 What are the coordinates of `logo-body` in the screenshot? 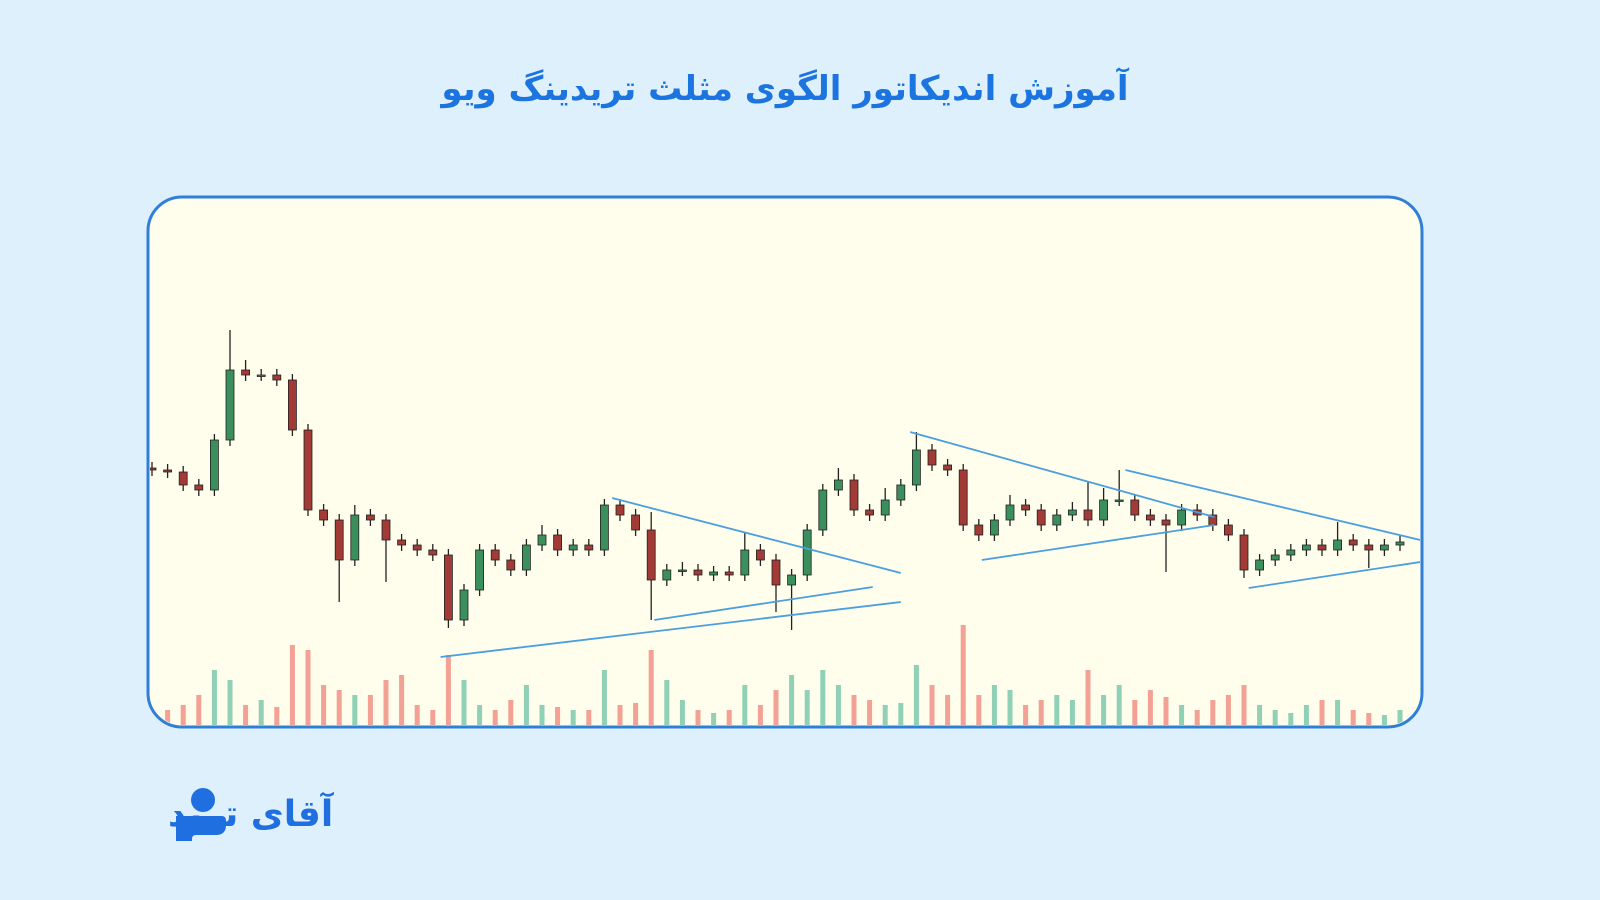 It's located at (201, 828).